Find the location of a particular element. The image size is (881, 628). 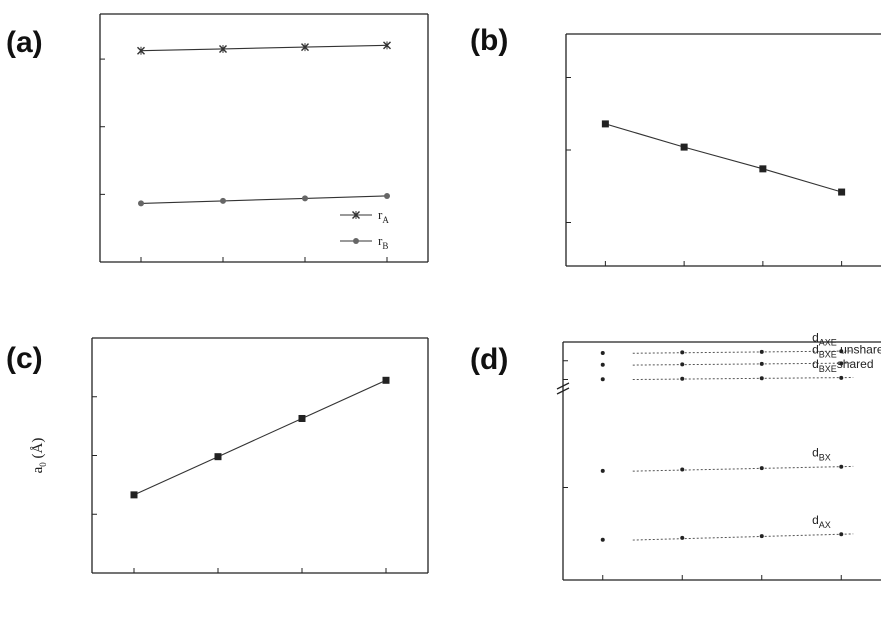

y-axis-title-sub: 0 is located at coordinates (43, 464).